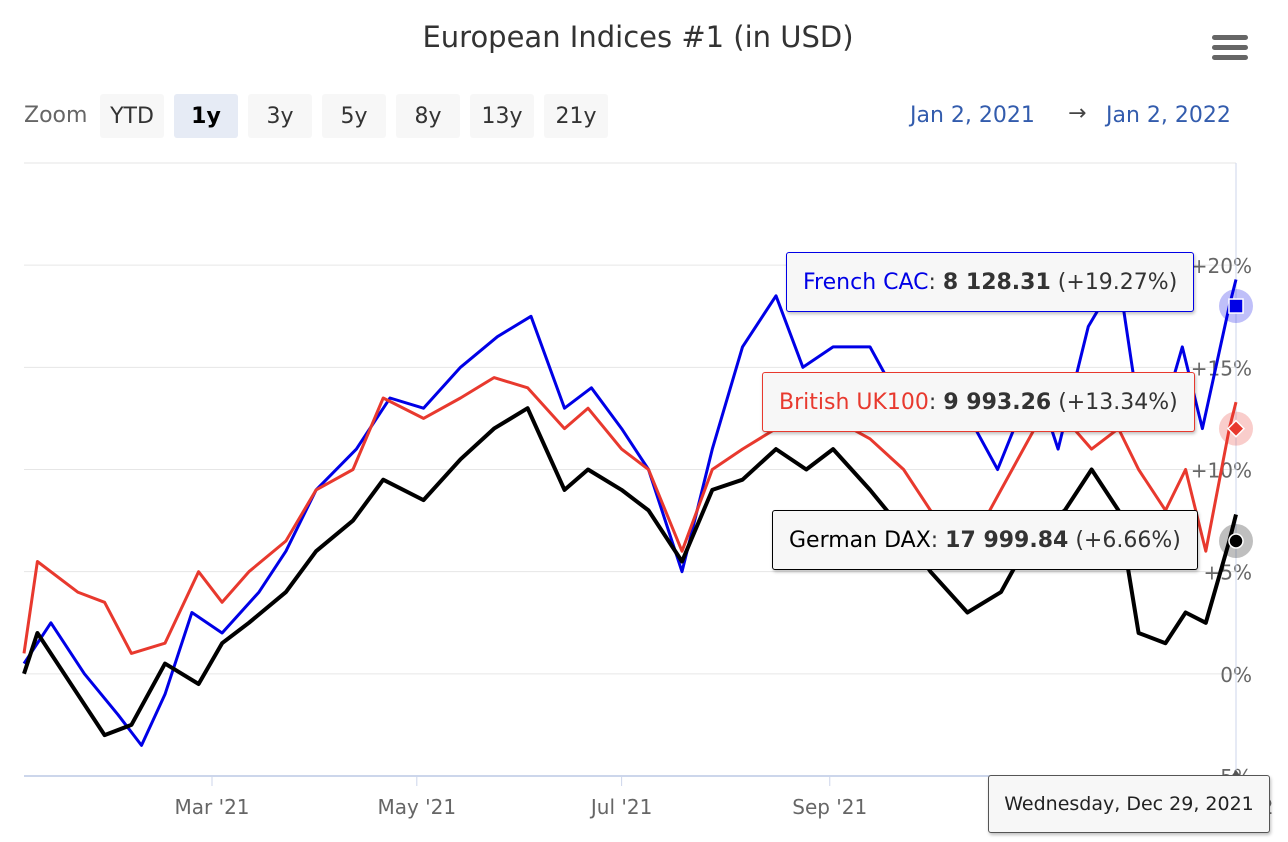  Describe the element at coordinates (1007, 540) in the screenshot. I see `tooltip-german-dax-value: 17 999.84` at that location.